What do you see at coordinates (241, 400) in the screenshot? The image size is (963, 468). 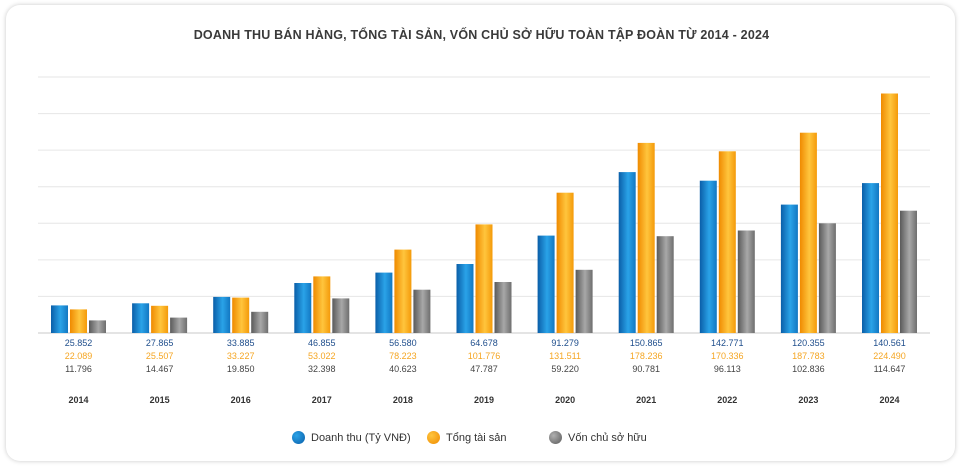 I see `x-tick-label-2016: 2016` at bounding box center [241, 400].